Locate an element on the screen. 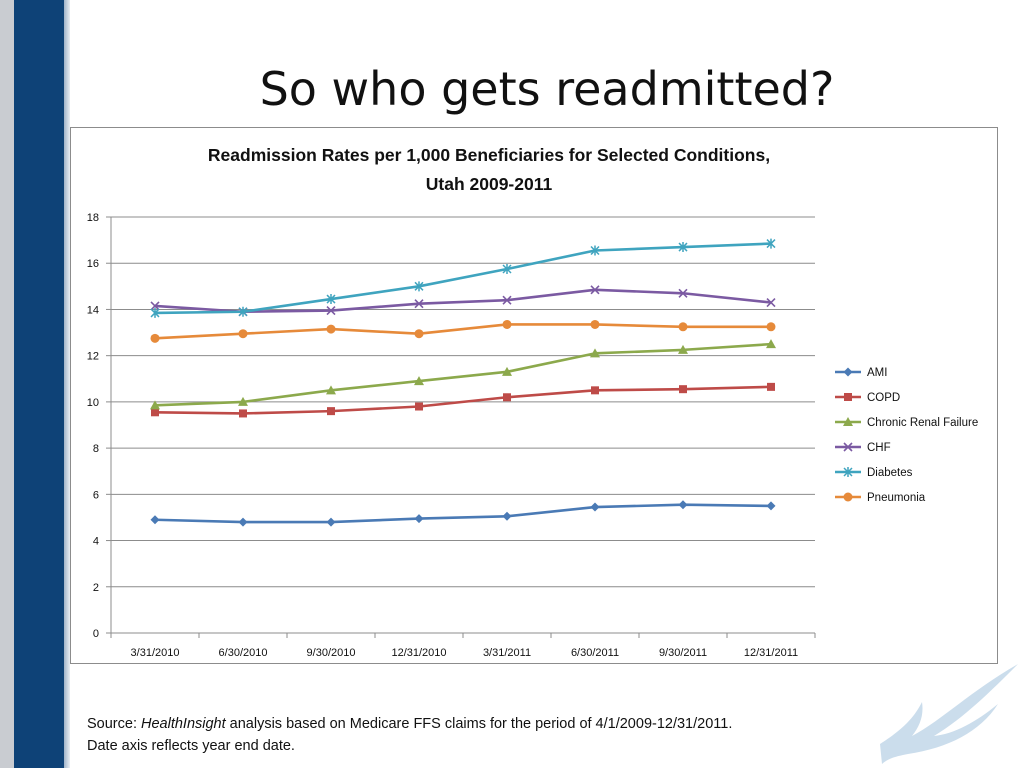 This screenshot has height=768, width=1024. legend-label: Diabetes is located at coordinates (890, 473).